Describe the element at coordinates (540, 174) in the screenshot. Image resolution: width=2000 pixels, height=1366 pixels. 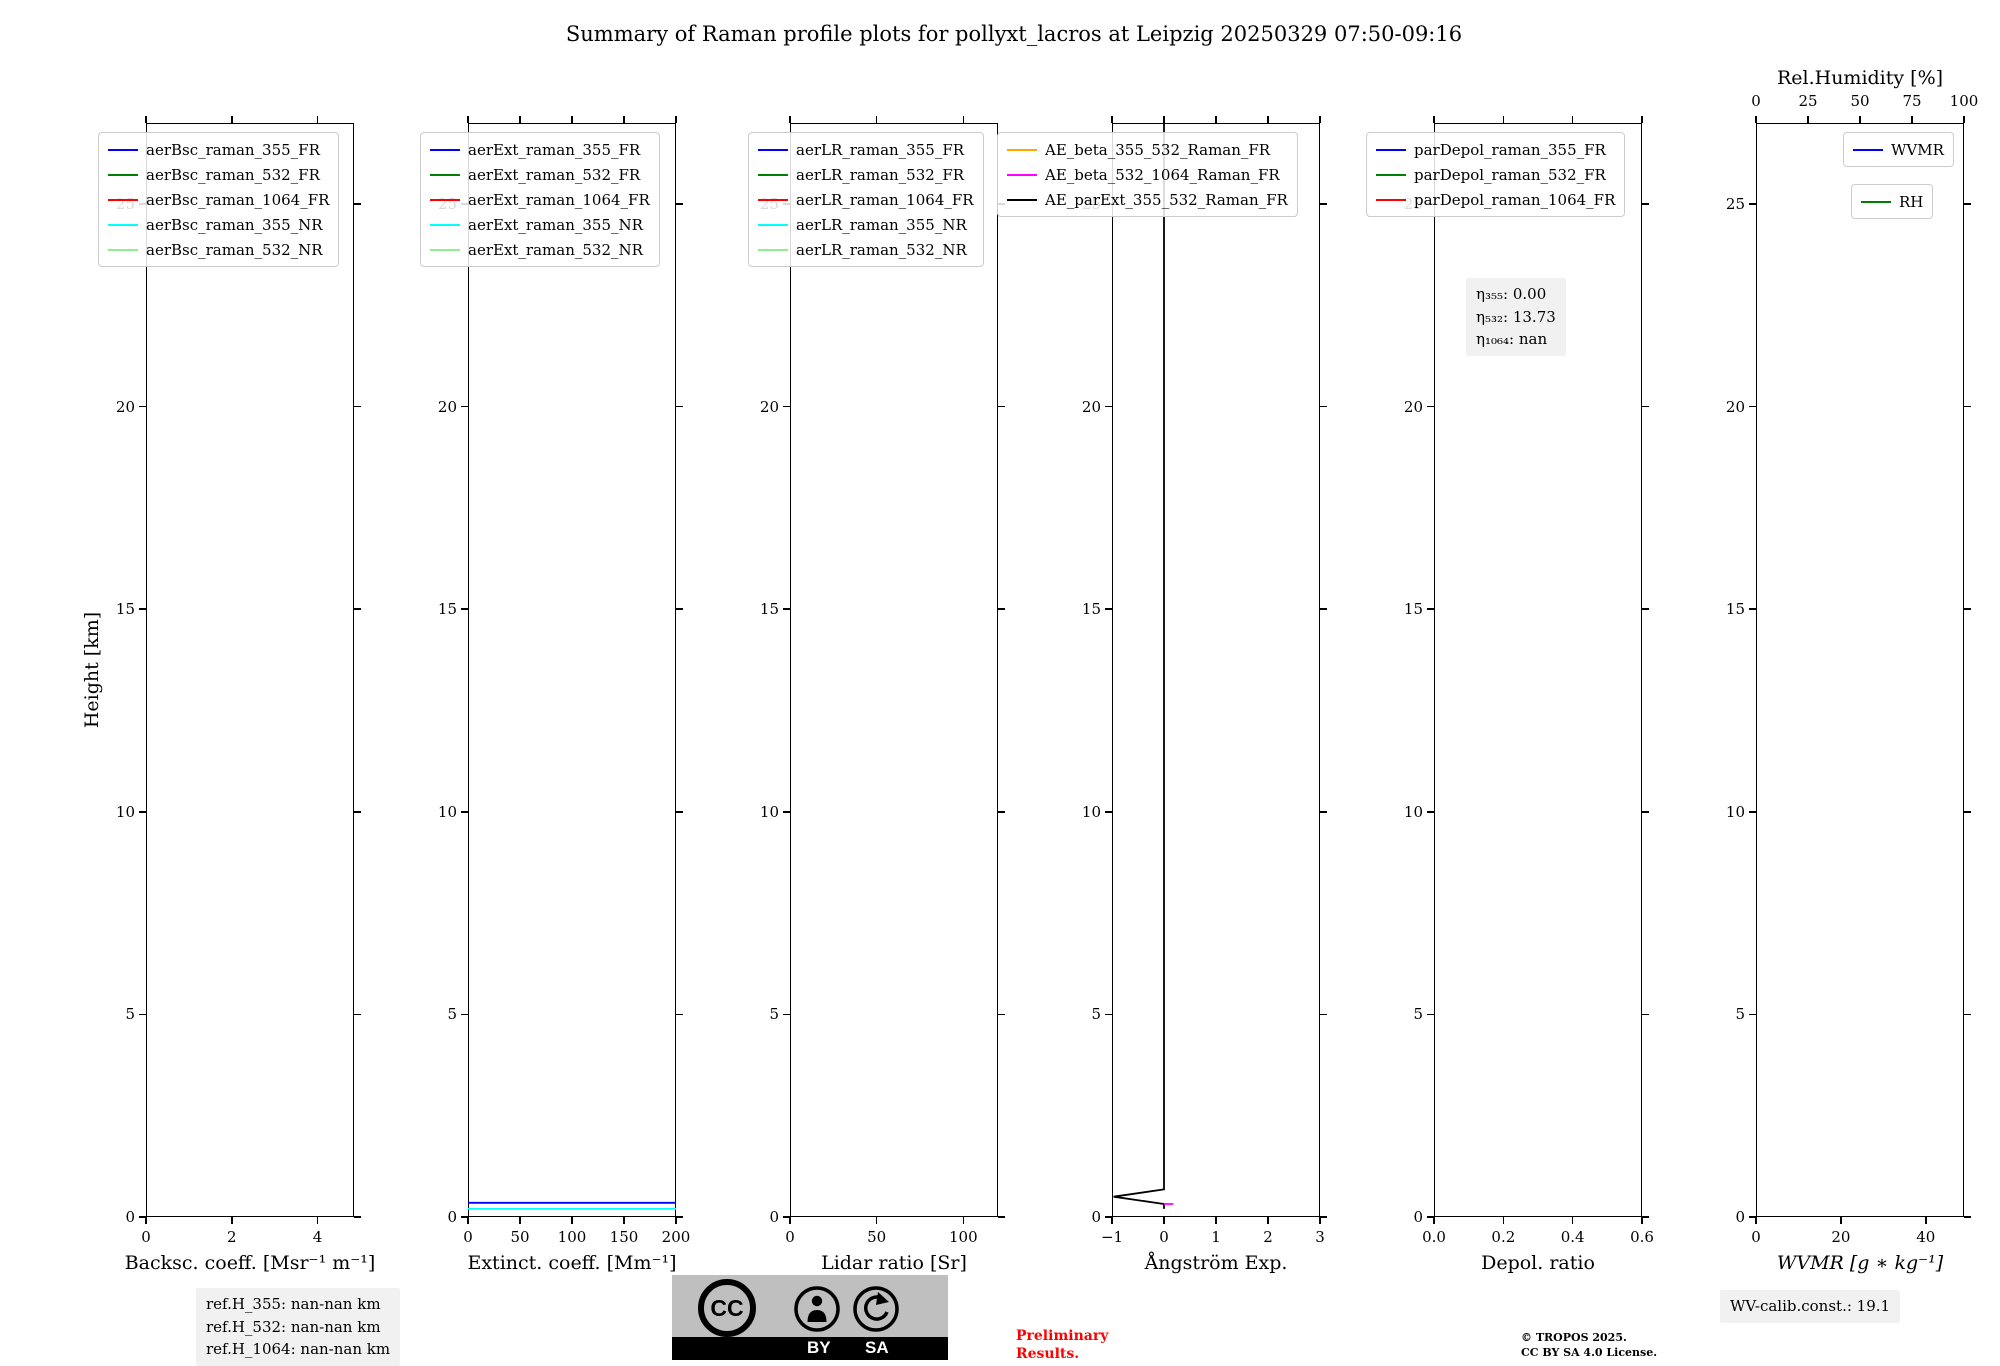
I see `legend-item: aerExt_raman_532_FR` at that location.